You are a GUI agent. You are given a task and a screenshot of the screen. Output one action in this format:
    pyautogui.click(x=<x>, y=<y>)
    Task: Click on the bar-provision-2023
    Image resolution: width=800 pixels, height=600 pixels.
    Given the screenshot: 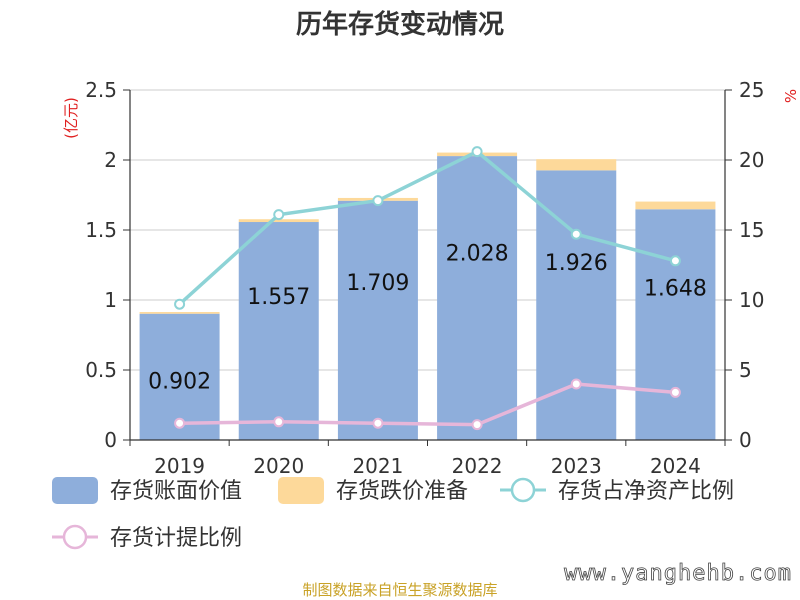 What is the action you would take?
    pyautogui.click(x=576, y=165)
    